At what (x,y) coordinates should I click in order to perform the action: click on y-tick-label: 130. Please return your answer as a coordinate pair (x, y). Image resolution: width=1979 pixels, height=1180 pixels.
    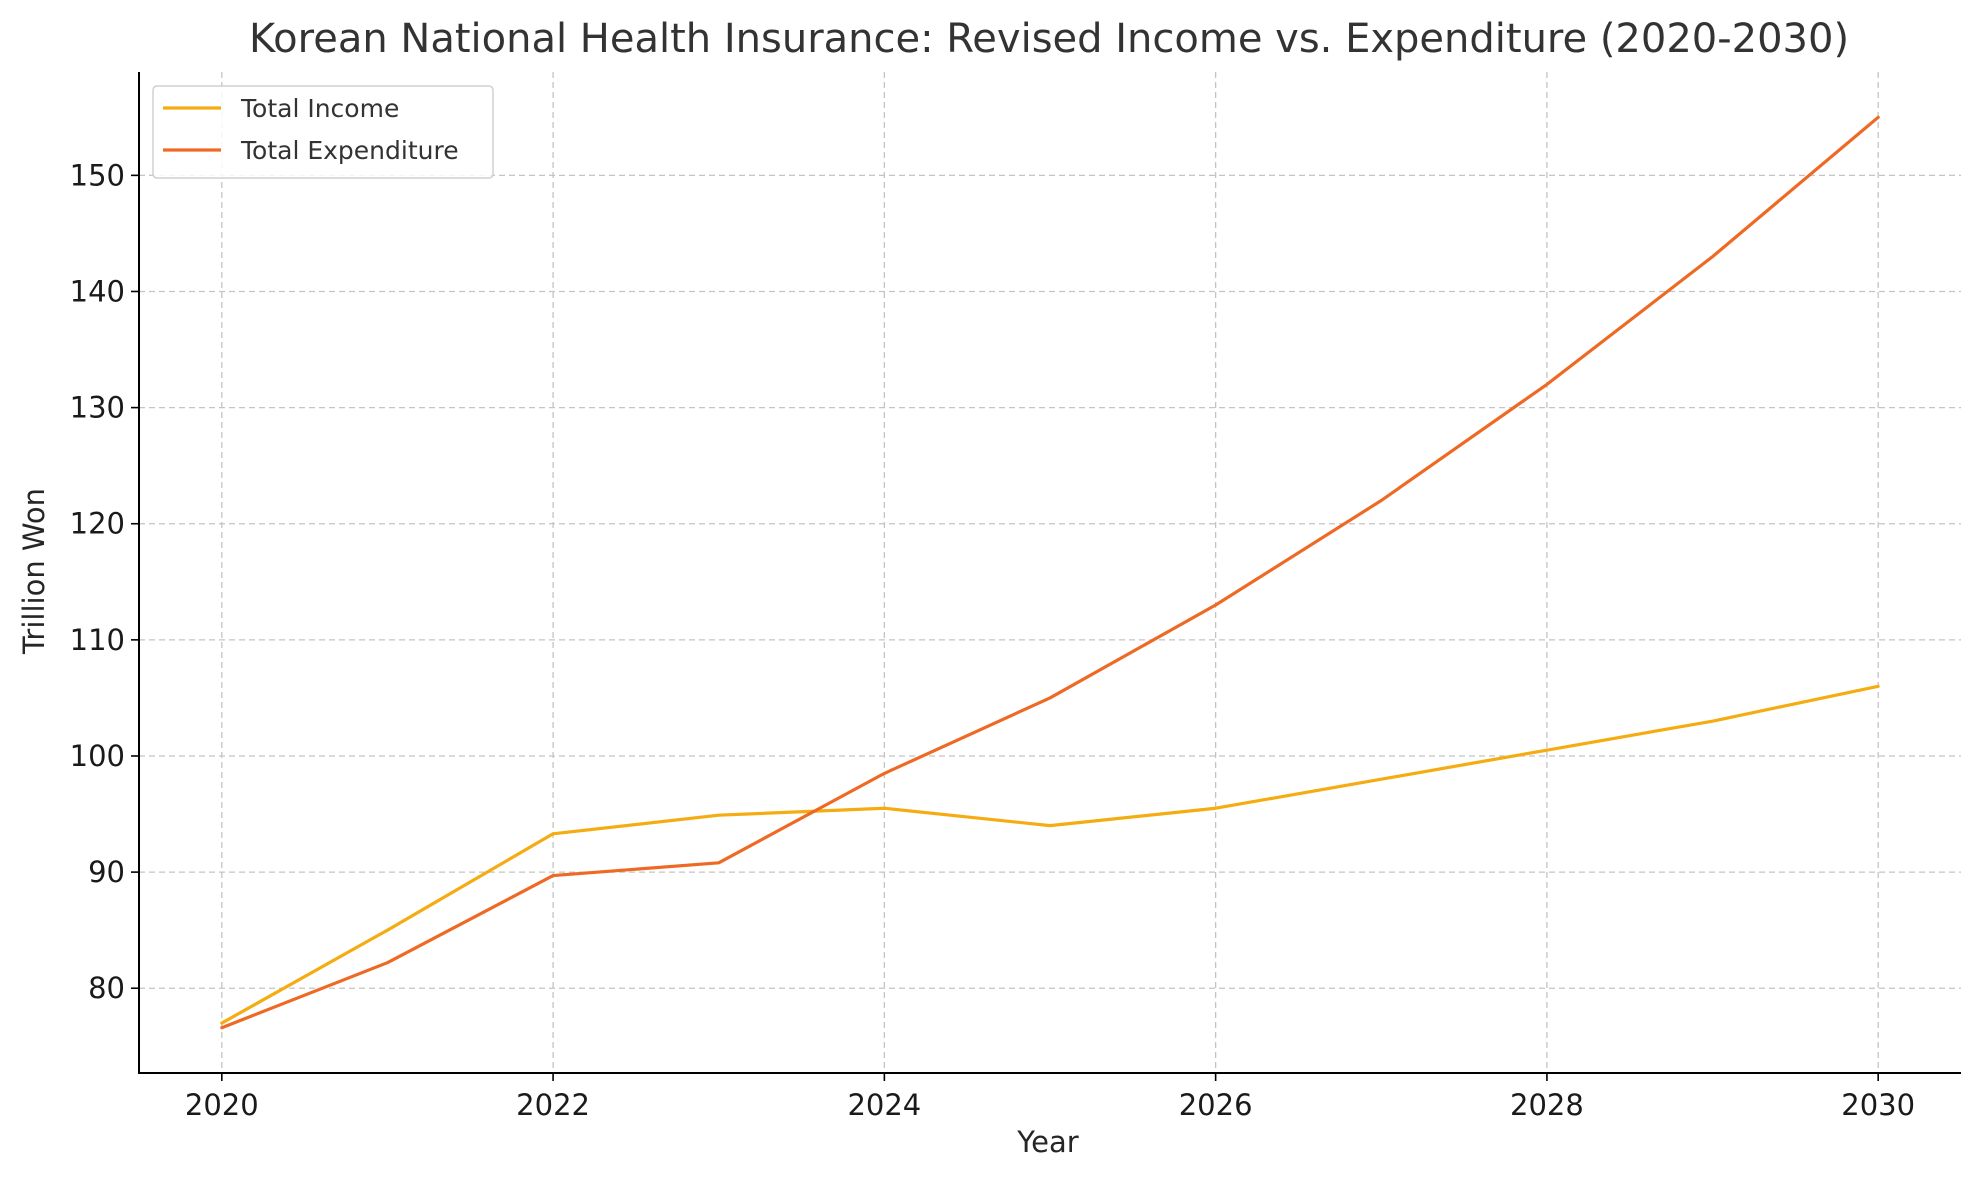
    Looking at the image, I should click on (97, 408).